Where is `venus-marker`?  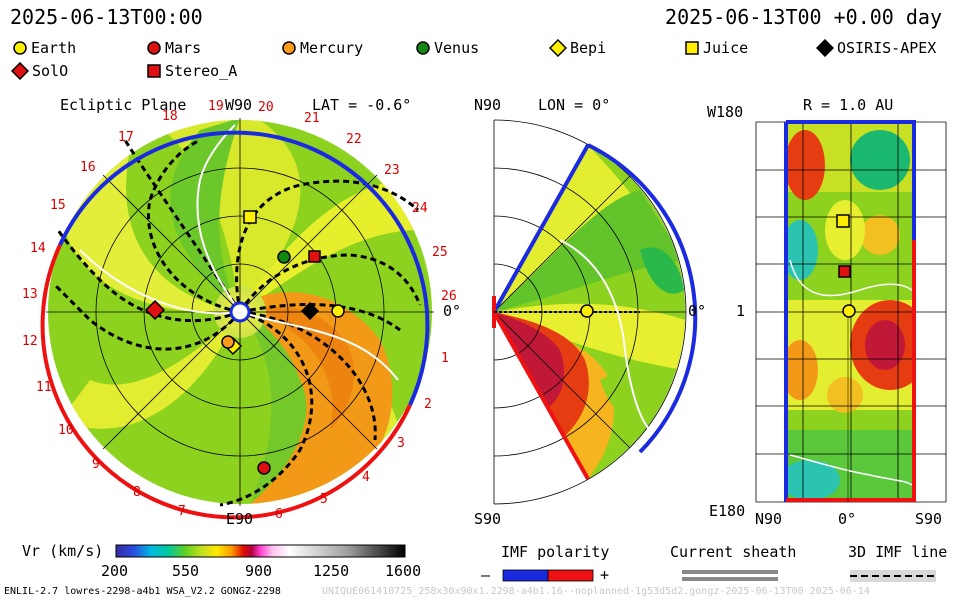 venus-marker is located at coordinates (284, 257).